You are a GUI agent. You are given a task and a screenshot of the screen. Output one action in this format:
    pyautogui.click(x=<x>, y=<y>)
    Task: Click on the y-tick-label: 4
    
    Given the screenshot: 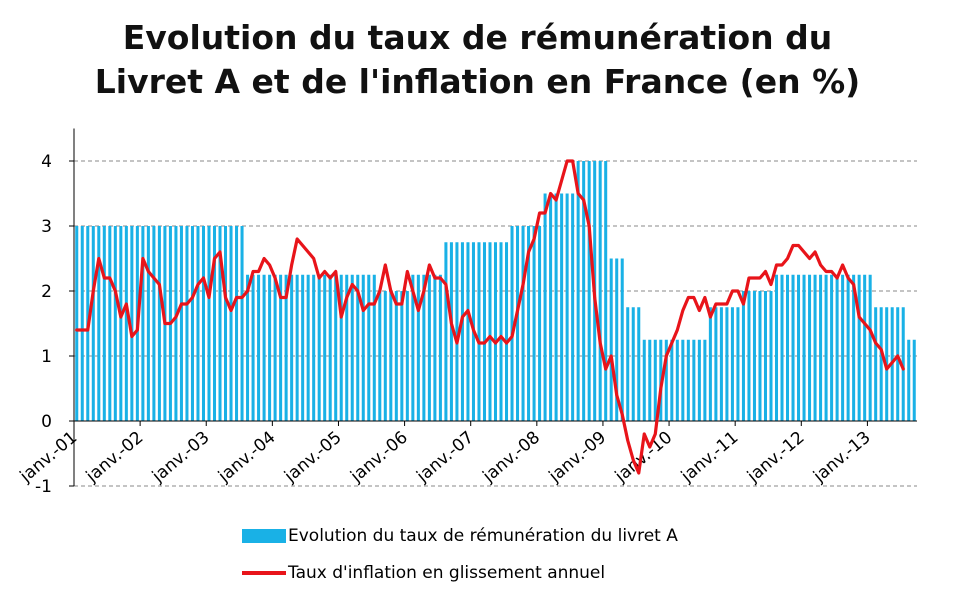 What is the action you would take?
    pyautogui.click(x=46, y=162)
    